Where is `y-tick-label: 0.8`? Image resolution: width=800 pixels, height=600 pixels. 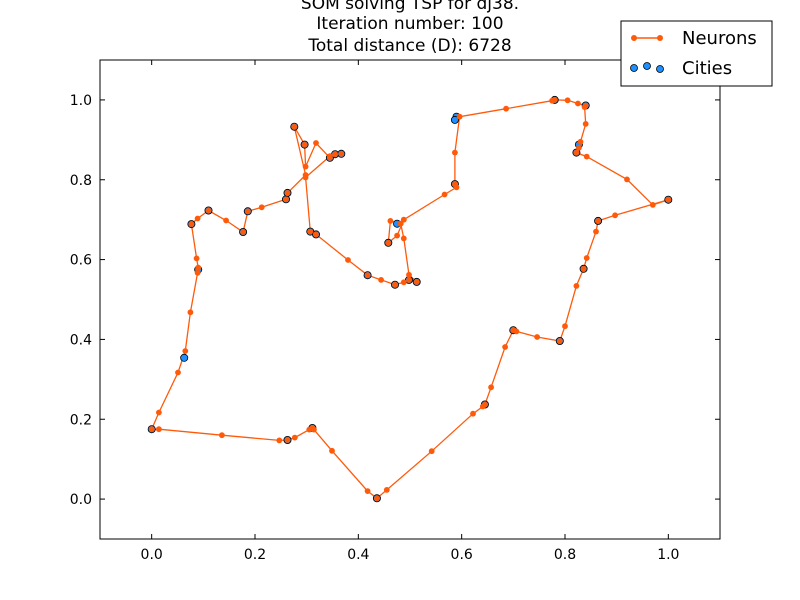
y-tick-label: 0.8 is located at coordinates (81, 181).